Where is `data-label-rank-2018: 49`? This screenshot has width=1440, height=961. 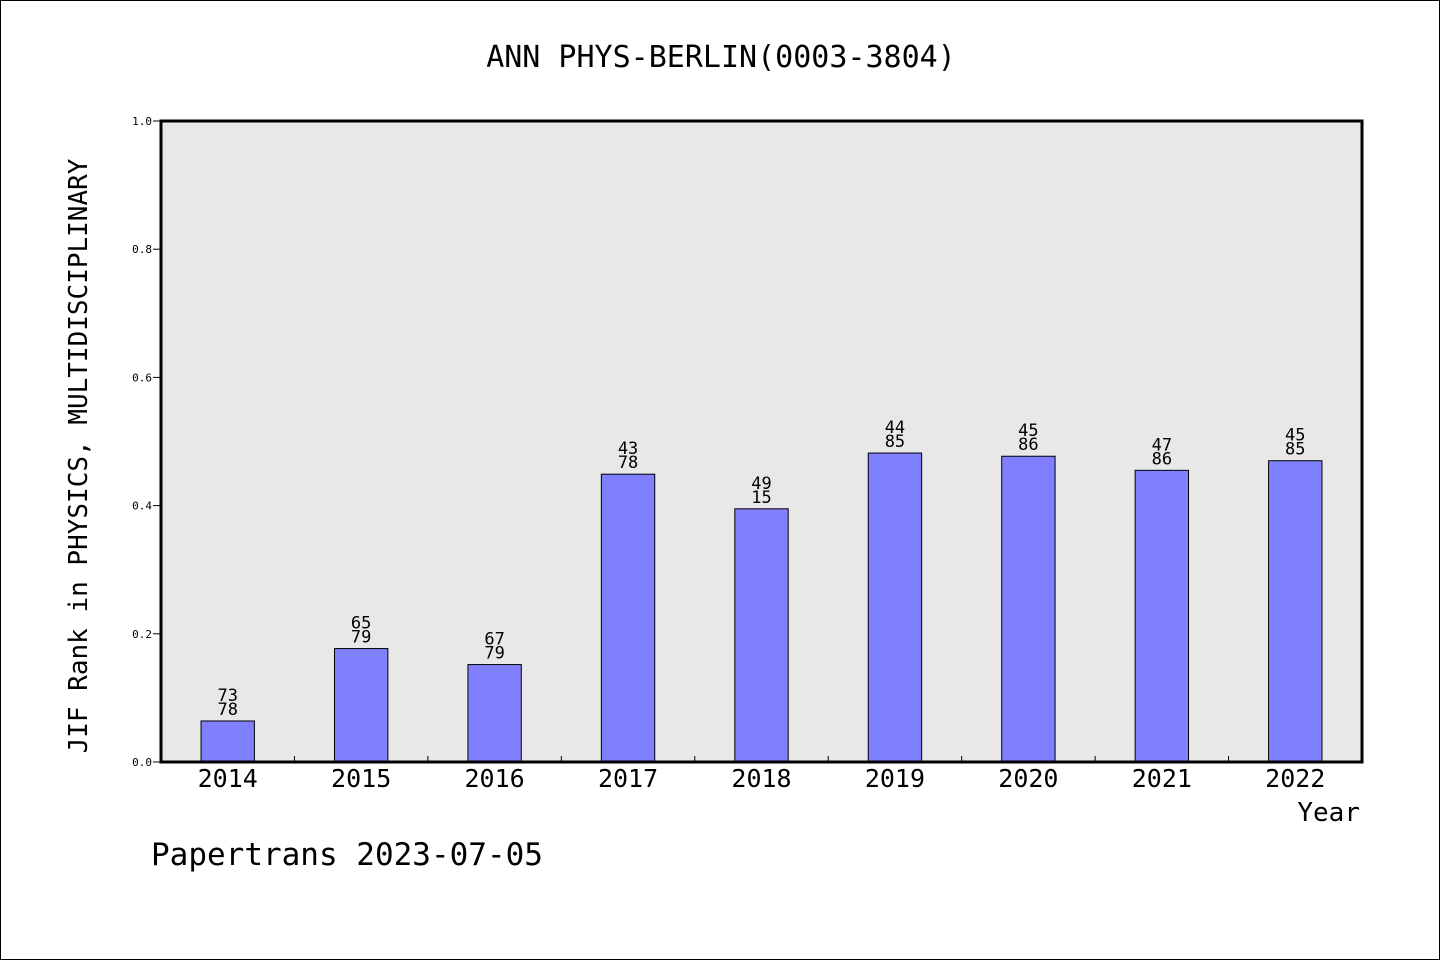 data-label-rank-2018: 49 is located at coordinates (761, 484).